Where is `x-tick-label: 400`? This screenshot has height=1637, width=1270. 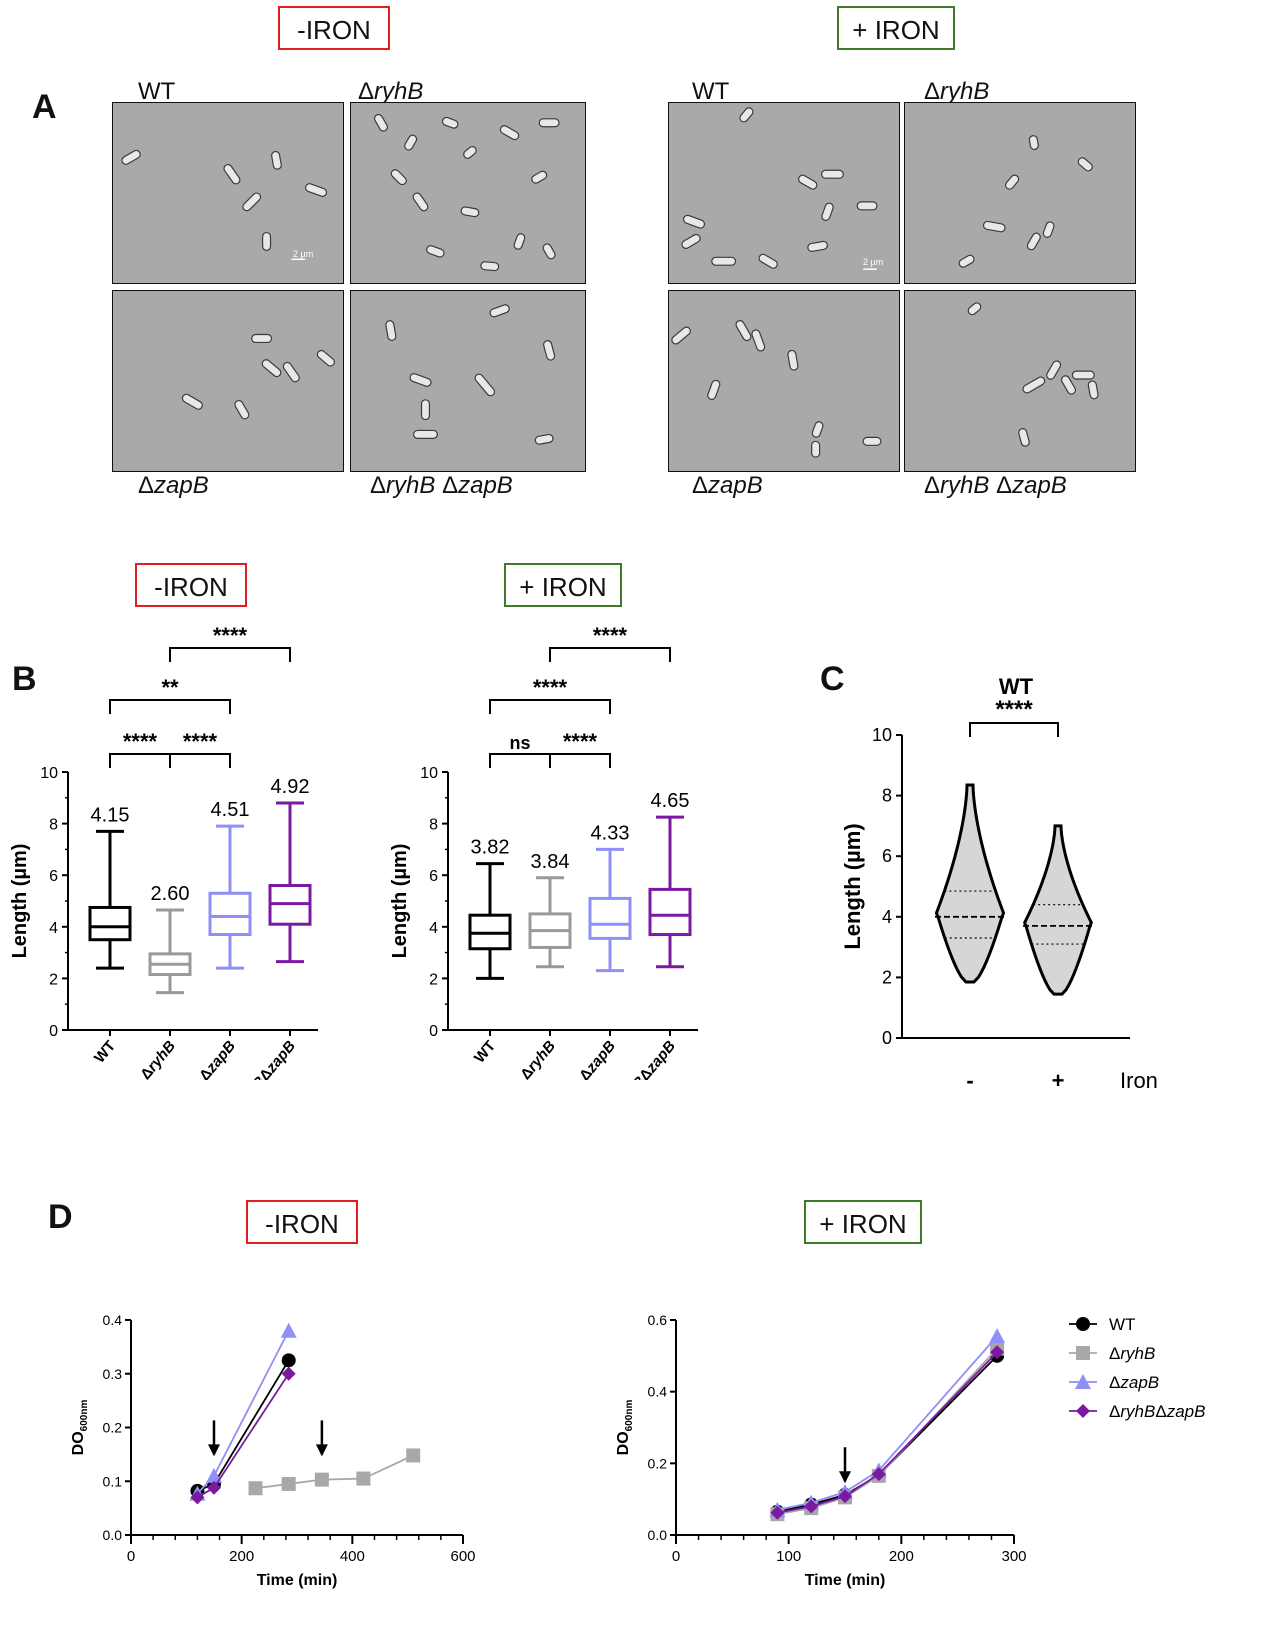
x-tick-label: 400 is located at coordinates (352, 1556).